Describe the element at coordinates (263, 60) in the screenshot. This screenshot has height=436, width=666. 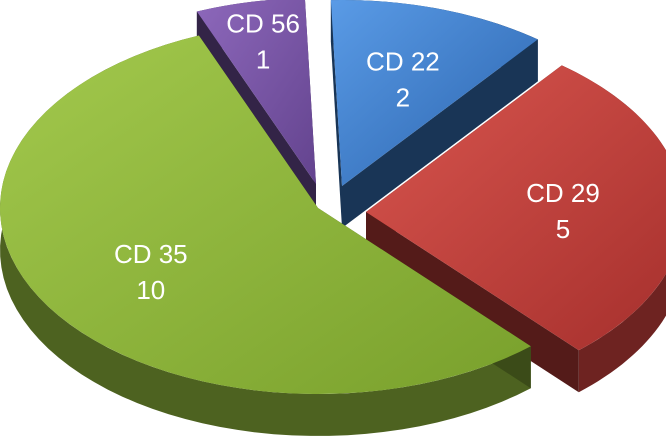
I see `slice-label-value-cd-56: 1` at that location.